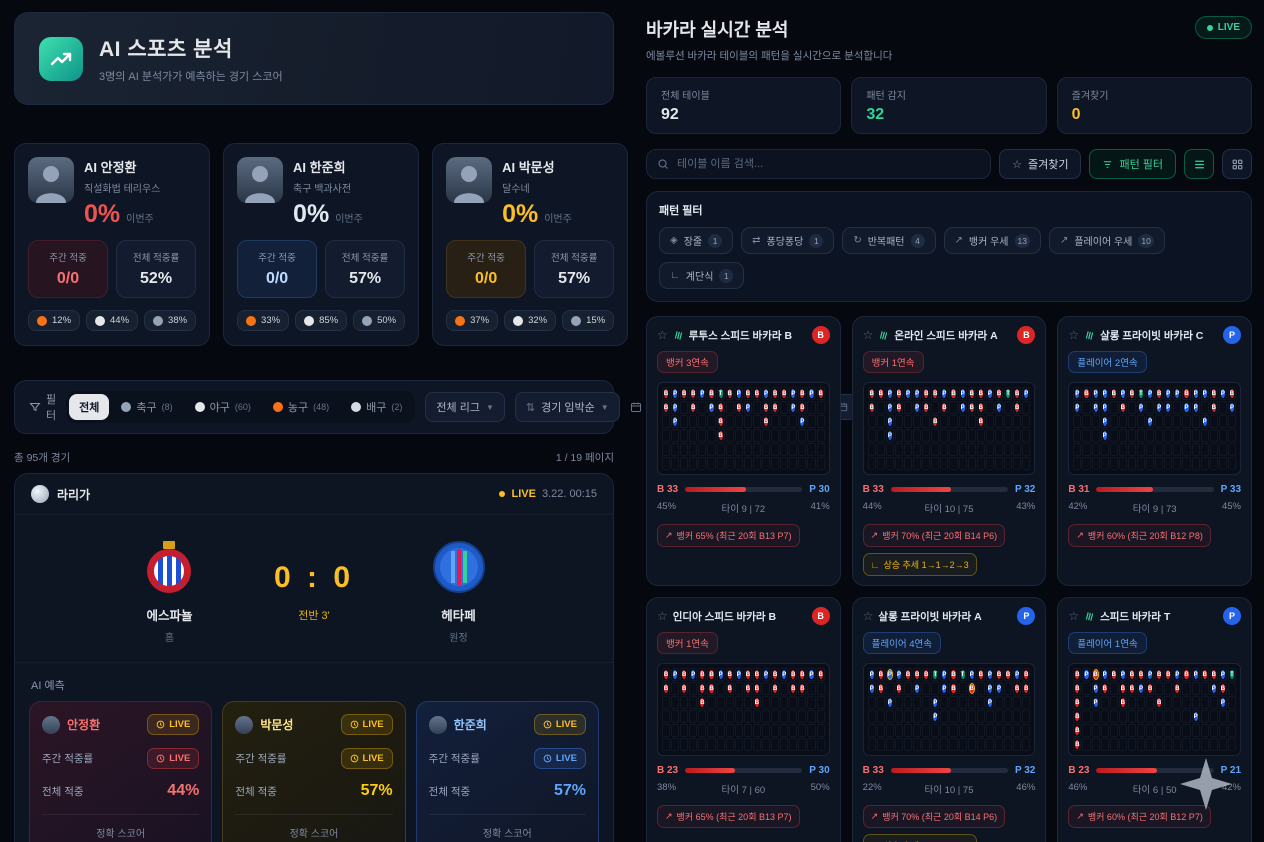  I want to click on league-dropdown: 전체 리그 ▼, so click(465, 407).